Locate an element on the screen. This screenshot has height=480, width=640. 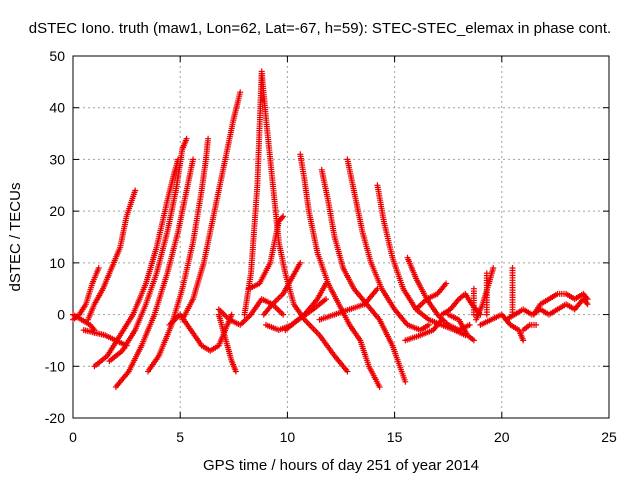
x-tick-label: 0 is located at coordinates (73, 437).